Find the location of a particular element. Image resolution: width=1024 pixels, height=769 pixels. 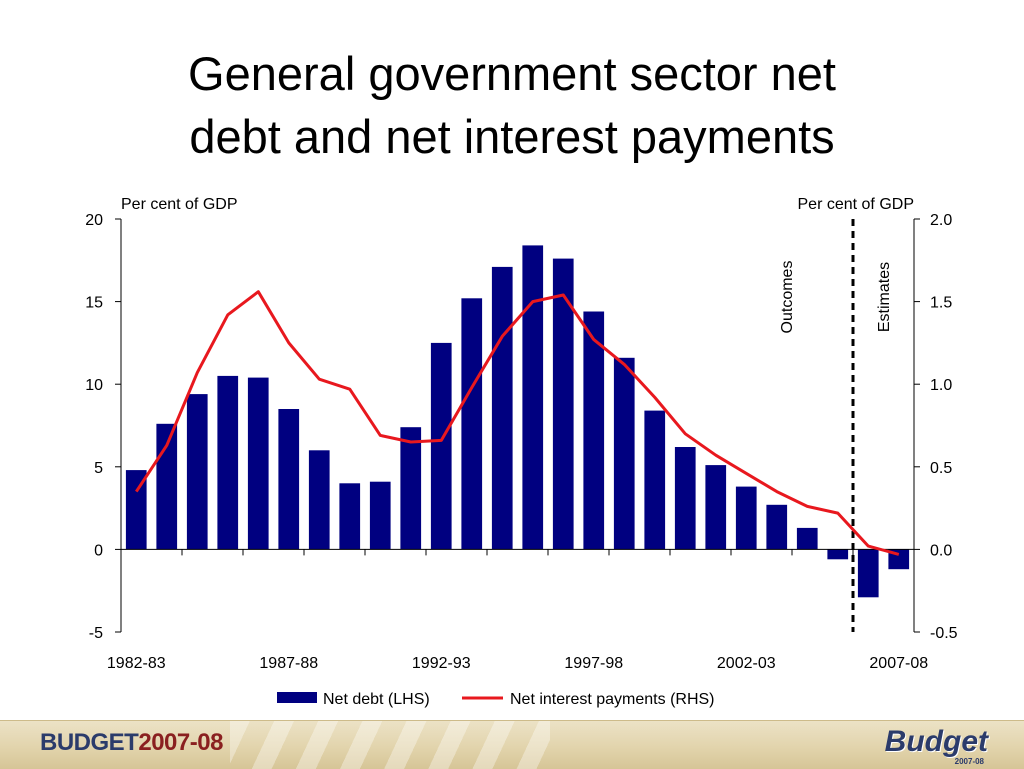

right-tick-label: -0.5 is located at coordinates (944, 633).